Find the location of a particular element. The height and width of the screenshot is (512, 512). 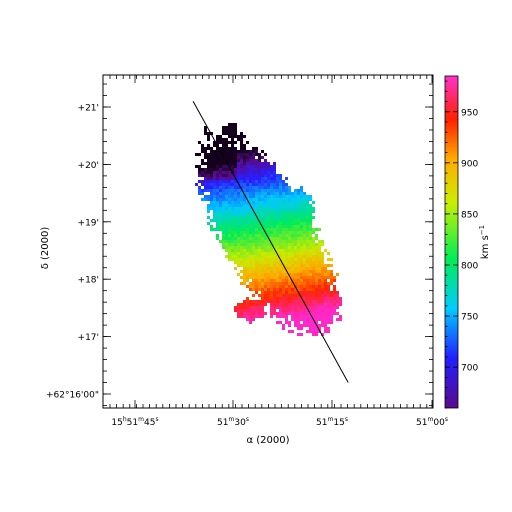

x-tick-label: 51m15s is located at coordinates (332, 422).